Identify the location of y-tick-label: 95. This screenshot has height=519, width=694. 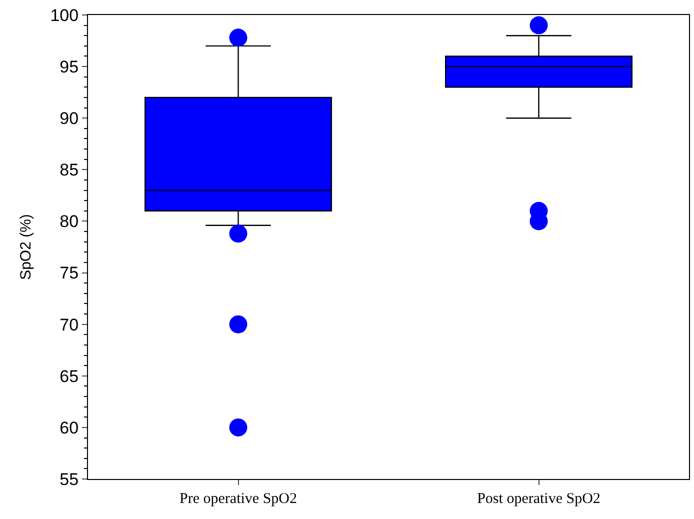
(69, 67).